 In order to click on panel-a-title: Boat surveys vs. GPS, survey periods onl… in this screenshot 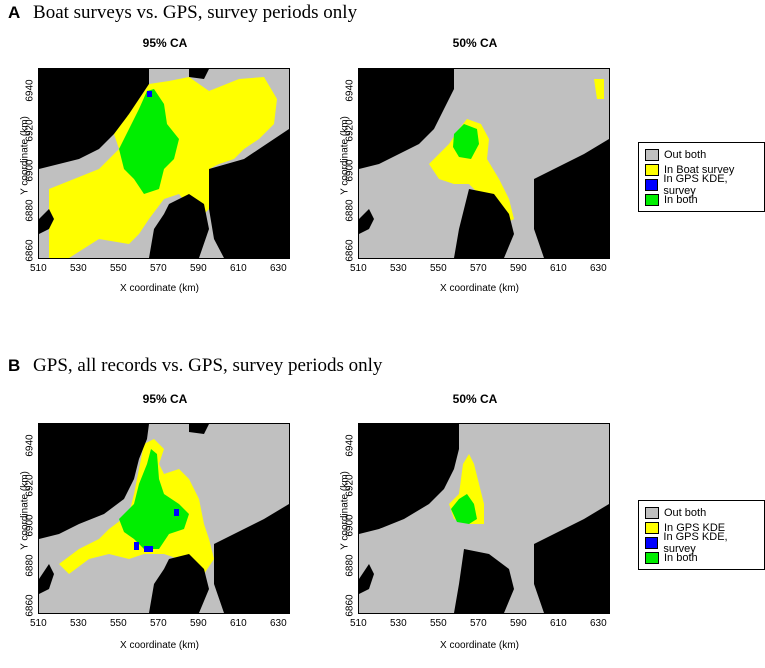, I will do `click(195, 12)`.